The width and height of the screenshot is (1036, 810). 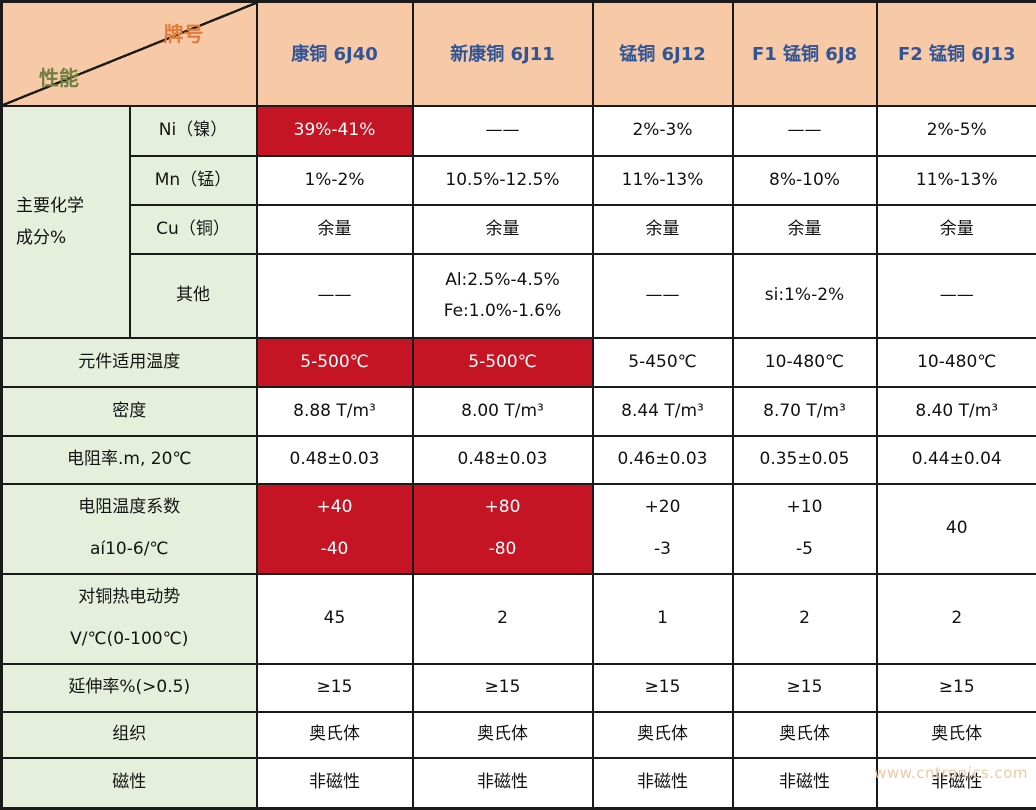 What do you see at coordinates (805, 460) in the screenshot?
I see `cell-resistivity-6j8: 0.35±0.05` at bounding box center [805, 460].